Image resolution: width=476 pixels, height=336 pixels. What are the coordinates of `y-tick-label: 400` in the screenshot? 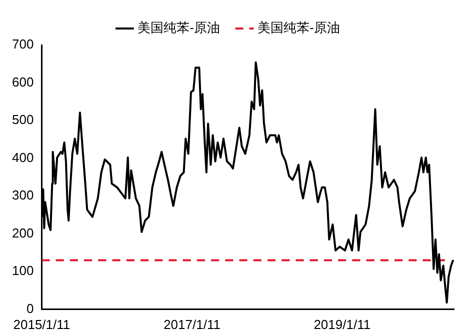 It's located at (23, 157).